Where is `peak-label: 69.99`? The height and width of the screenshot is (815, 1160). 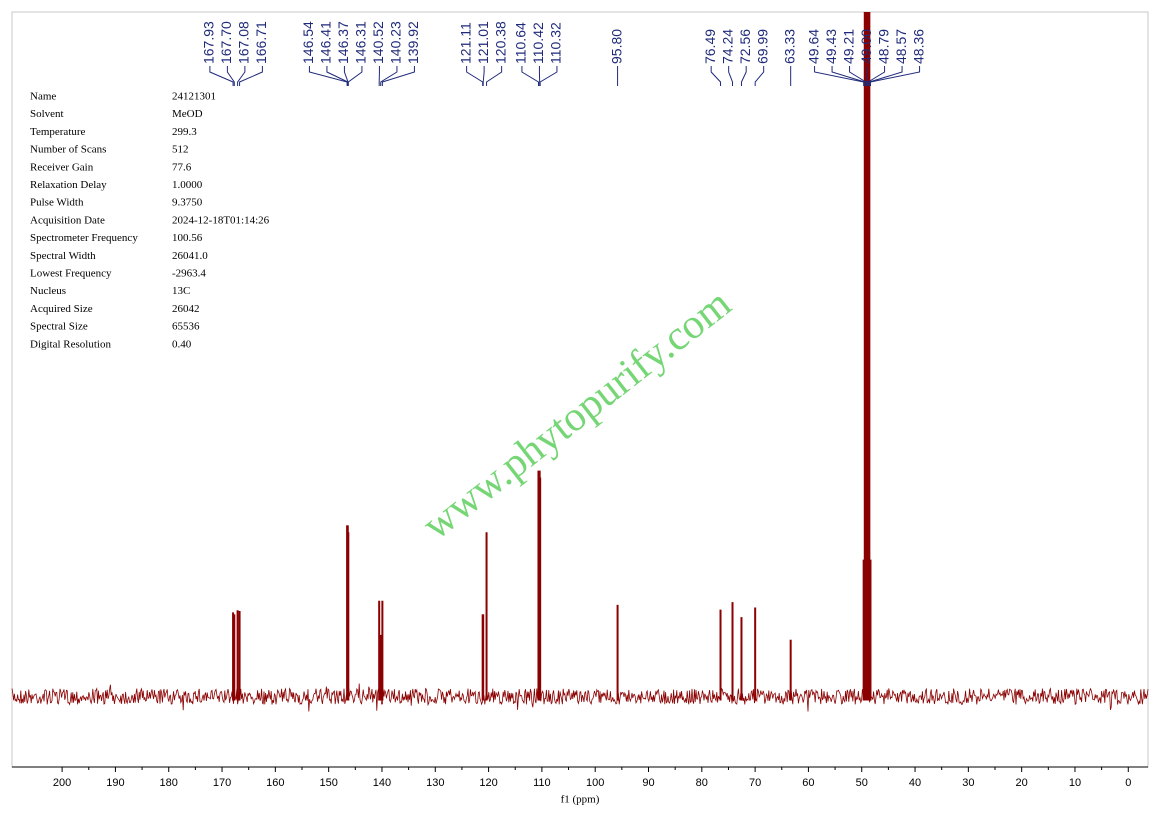 peak-label: 69.99 is located at coordinates (762, 46).